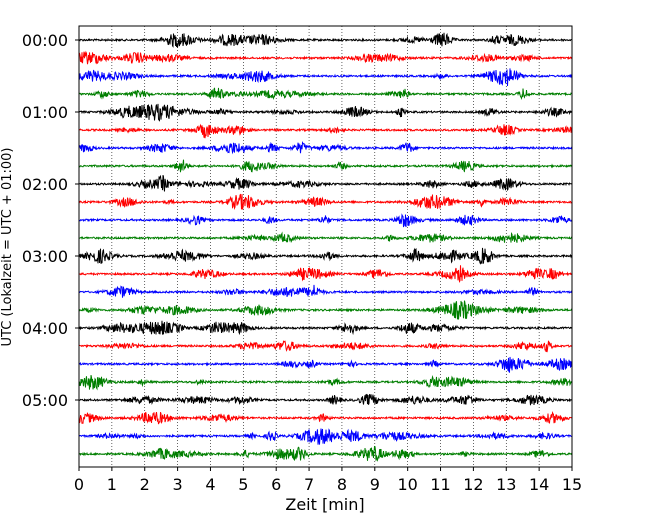 The height and width of the screenshot is (520, 650). I want to click on x-tick-label: 1, so click(112, 484).